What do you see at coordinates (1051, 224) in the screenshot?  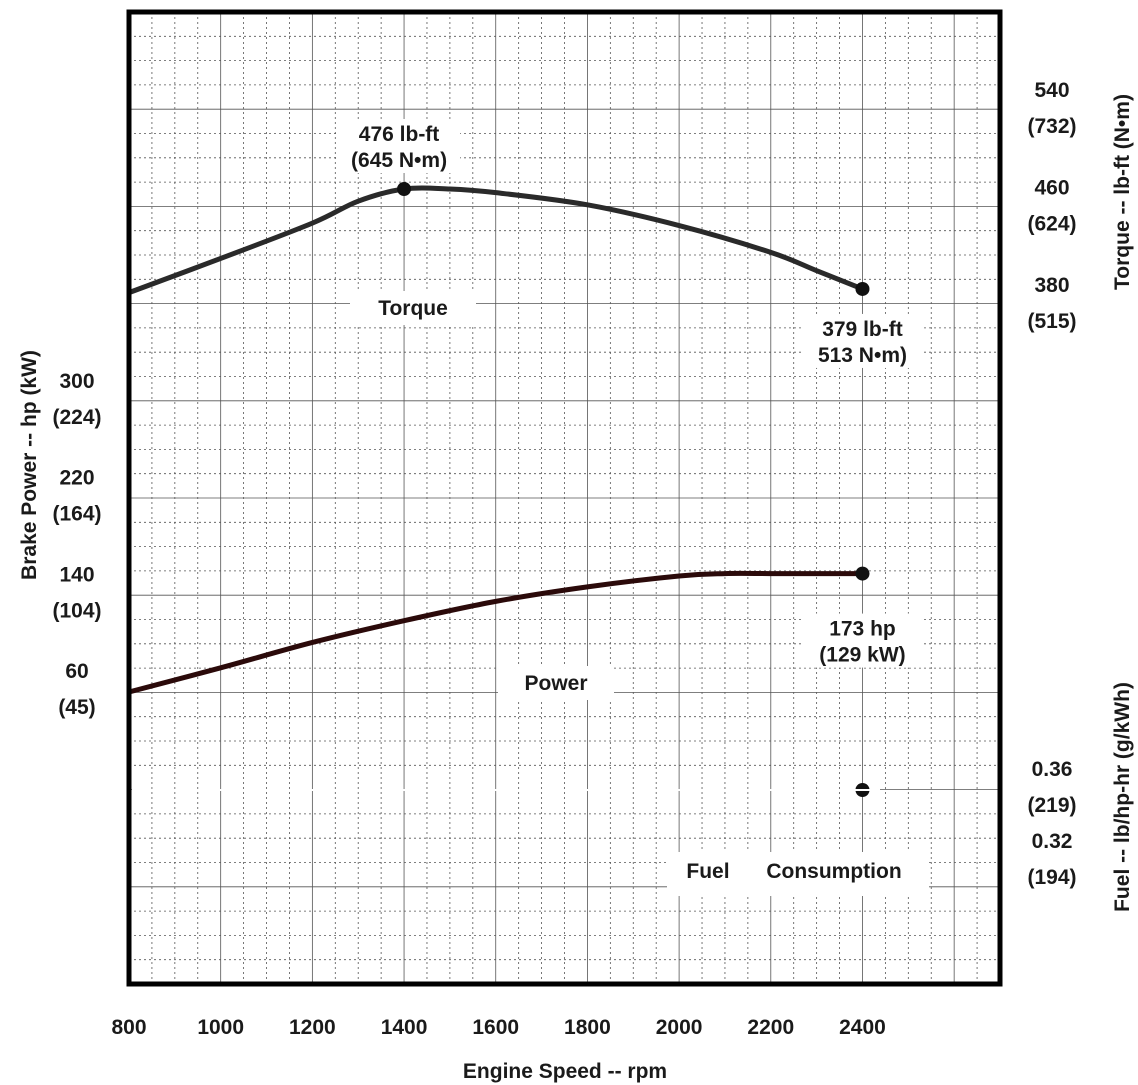 I see `torque-tick-sublabel: (624)` at bounding box center [1051, 224].